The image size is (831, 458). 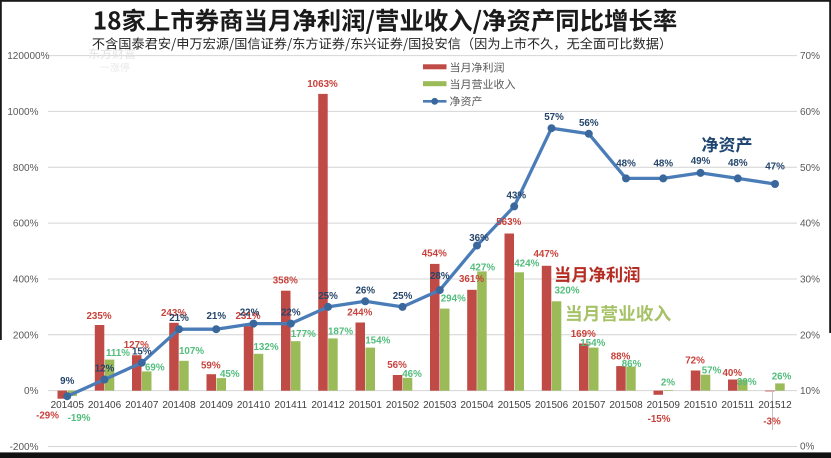 What do you see at coordinates (217, 405) in the screenshot?
I see `svg-text: 201409` at bounding box center [217, 405].